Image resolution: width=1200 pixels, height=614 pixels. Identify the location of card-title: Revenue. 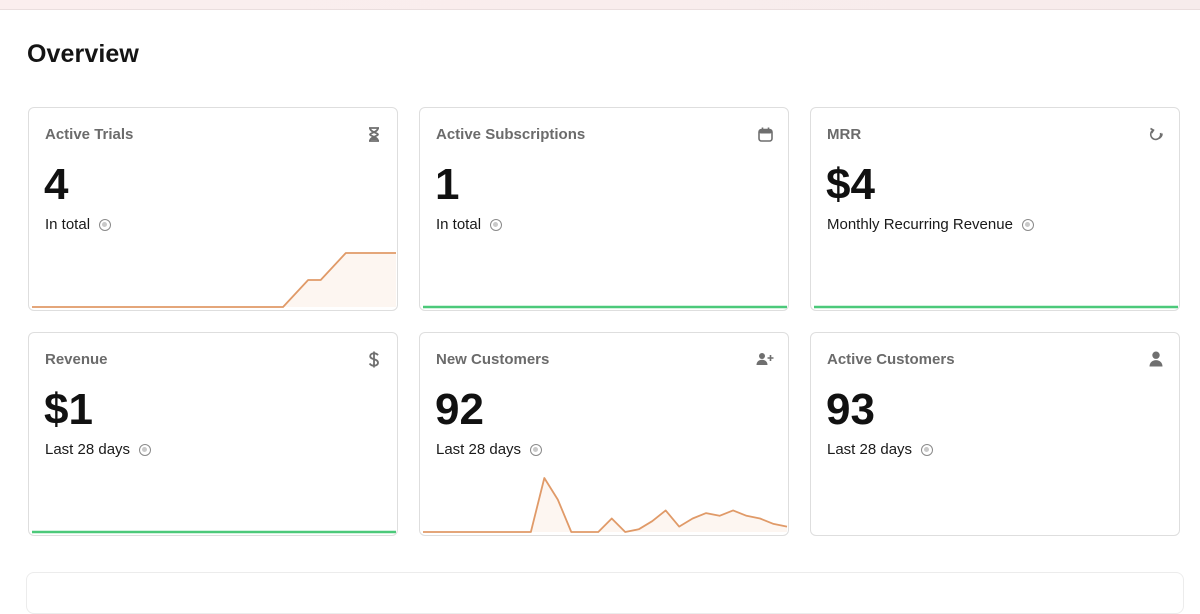
(76, 359).